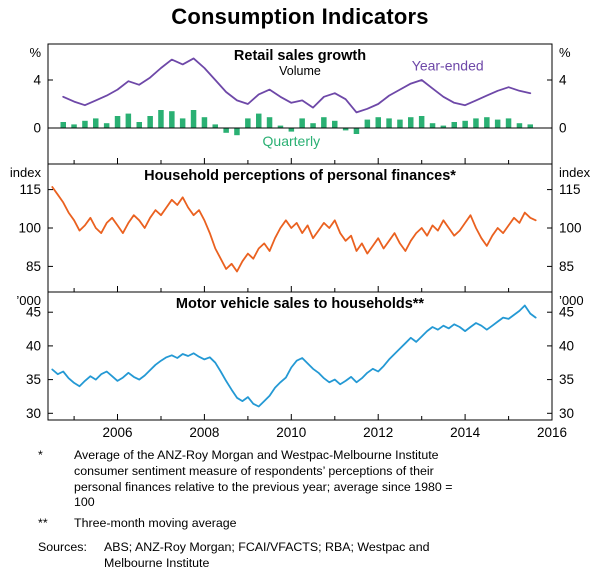  Describe the element at coordinates (563, 80) in the screenshot. I see `y-tick-label-right: 4` at that location.